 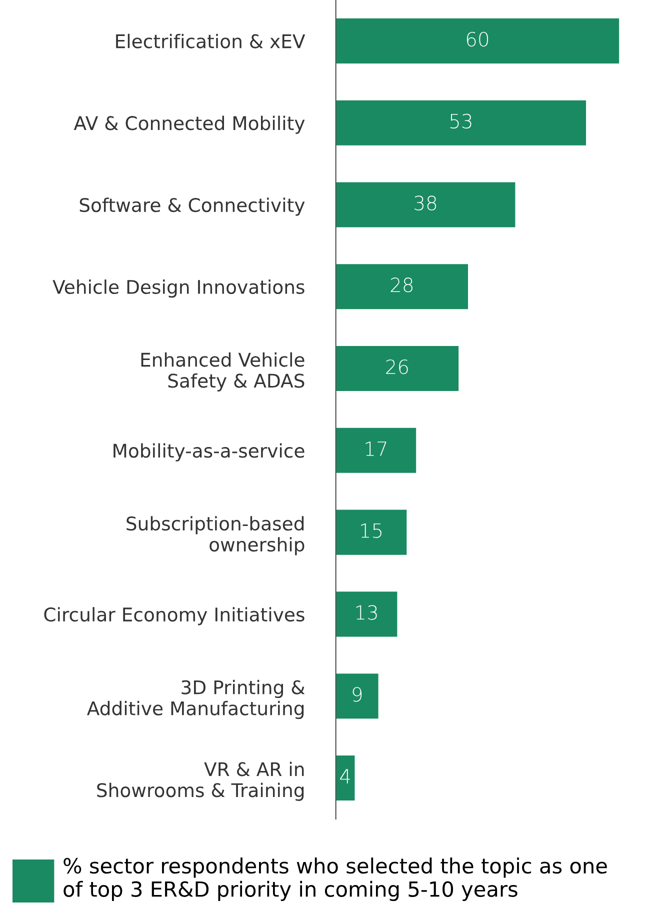 I want to click on data-label: 28, so click(x=401, y=285).